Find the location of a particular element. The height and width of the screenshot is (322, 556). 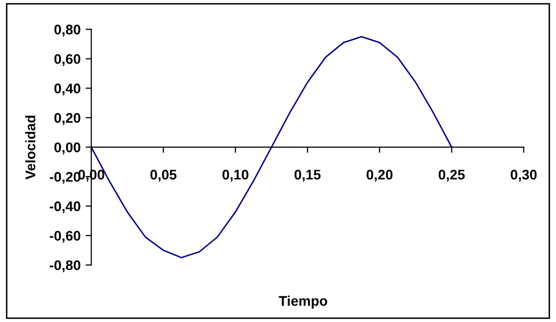

x-tick-label: 0,15 is located at coordinates (307, 176).